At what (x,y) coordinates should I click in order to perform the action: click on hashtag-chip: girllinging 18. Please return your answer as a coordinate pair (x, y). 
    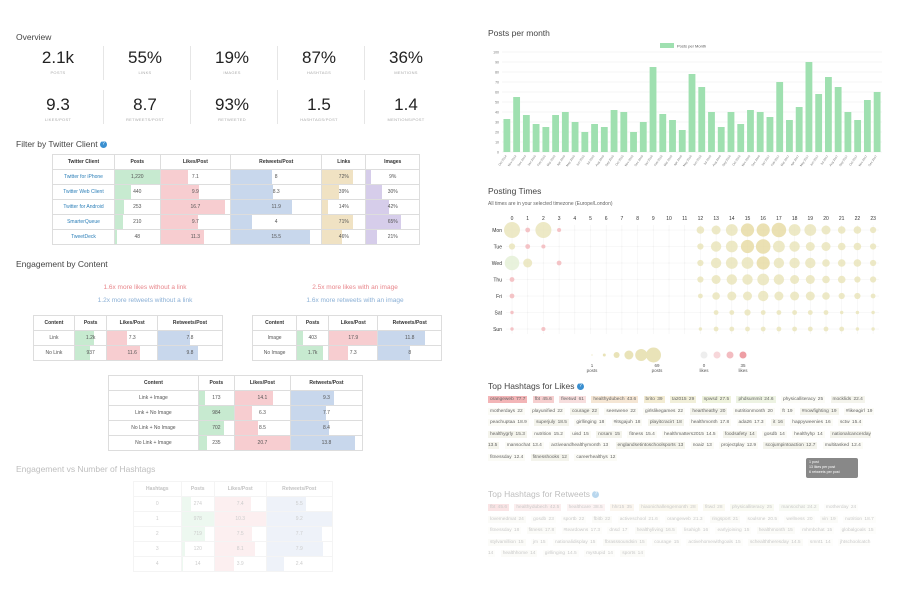
    Looking at the image, I should click on (590, 422).